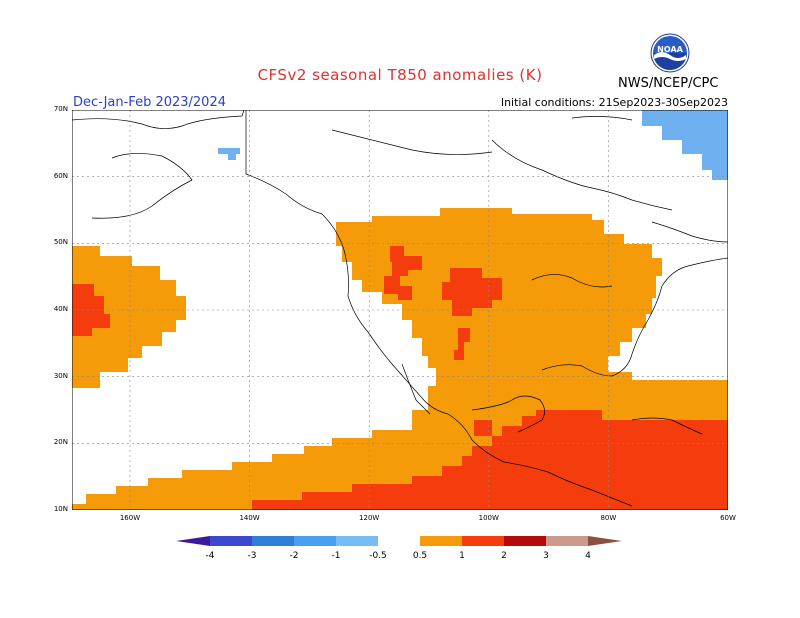 The width and height of the screenshot is (800, 618). Describe the element at coordinates (294, 556) in the screenshot. I see `colorbar-label: -2` at that location.